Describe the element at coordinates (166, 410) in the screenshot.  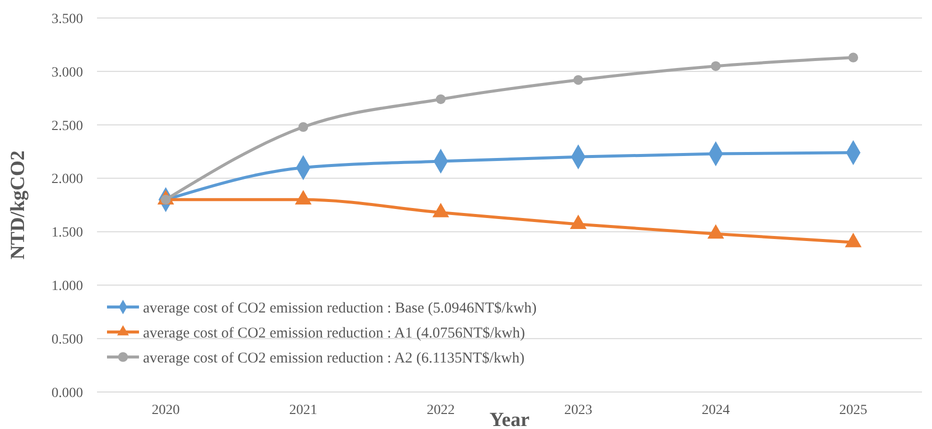
I see `x-tick-label: 2020` at that location.